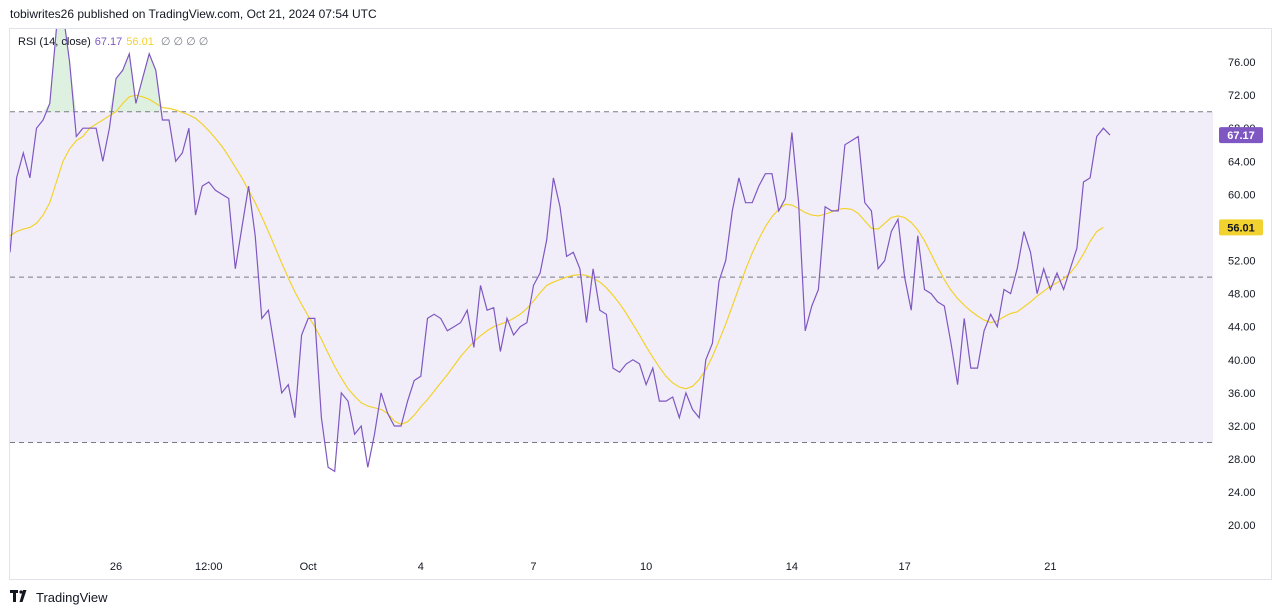  I want to click on y-tick-label: 72.00, so click(1242, 96).